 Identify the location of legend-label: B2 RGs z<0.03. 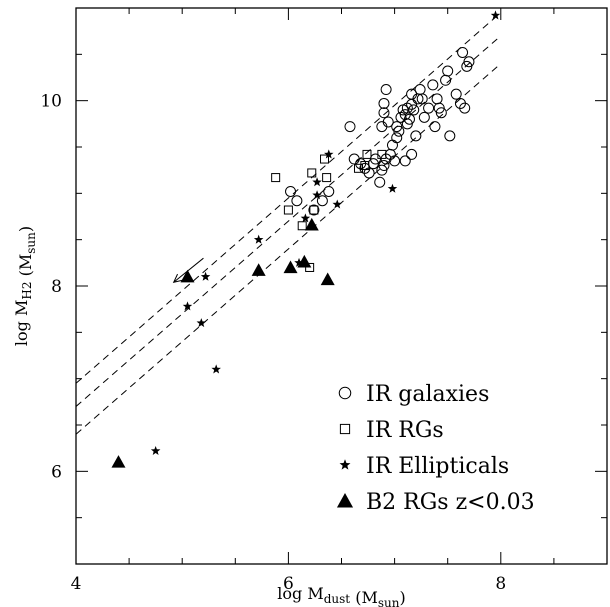
(450, 502).